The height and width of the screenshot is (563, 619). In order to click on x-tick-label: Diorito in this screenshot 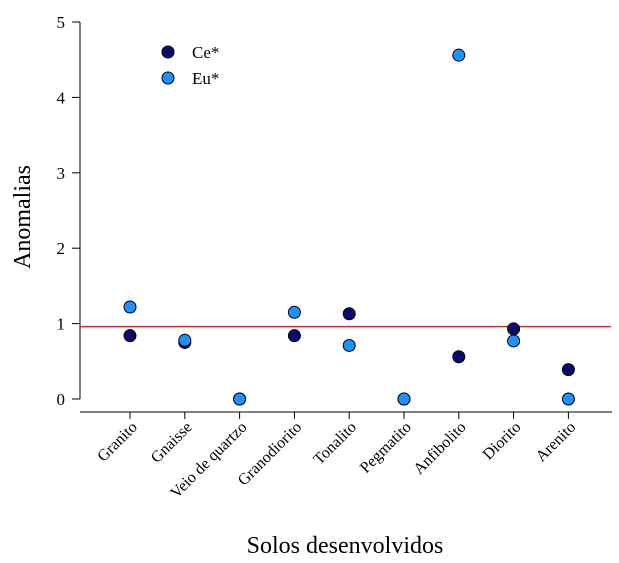, I will do `click(502, 441)`.